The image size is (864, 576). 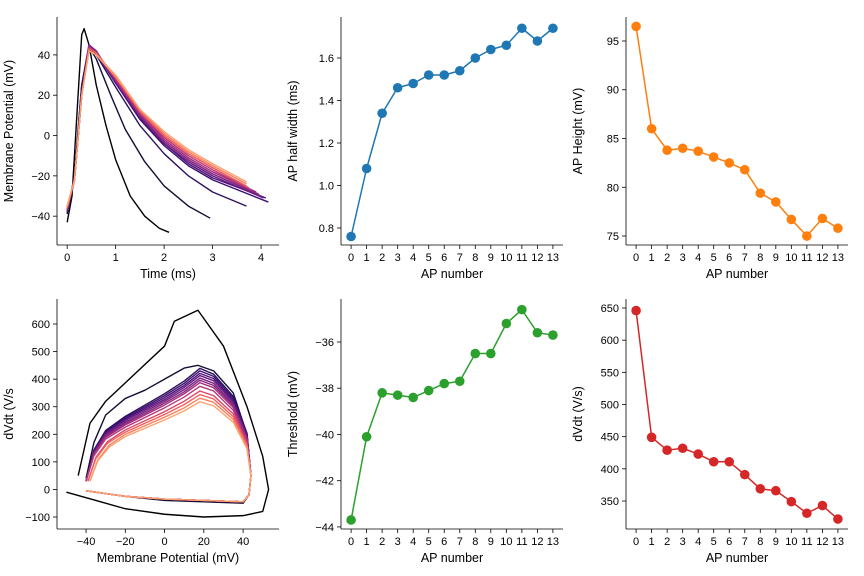 What do you see at coordinates (168, 558) in the screenshot?
I see `x-axis-label: Membrane Potential (mV)` at bounding box center [168, 558].